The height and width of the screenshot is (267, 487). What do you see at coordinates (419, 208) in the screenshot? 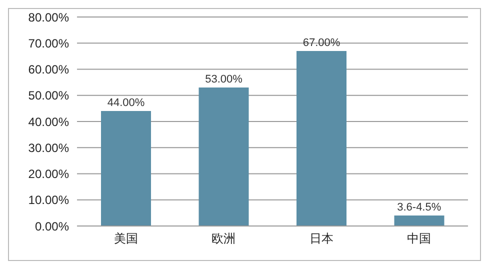
I see `annotation: 3.6-4.5%` at bounding box center [419, 208].